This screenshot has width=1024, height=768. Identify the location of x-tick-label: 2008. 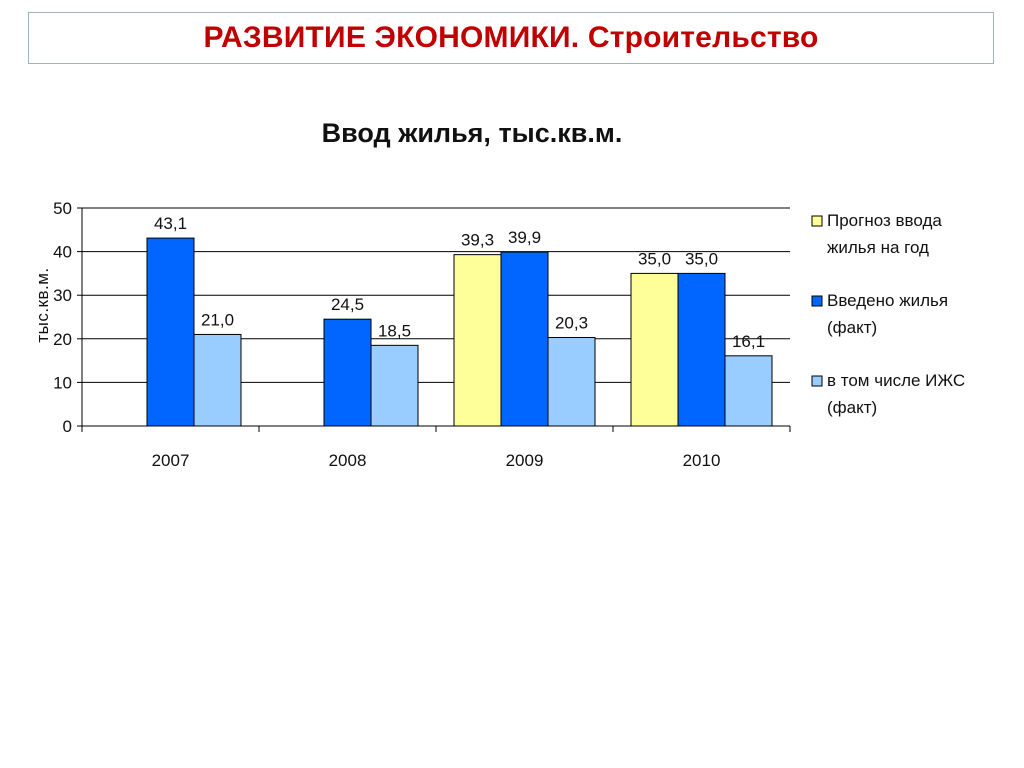
(348, 460).